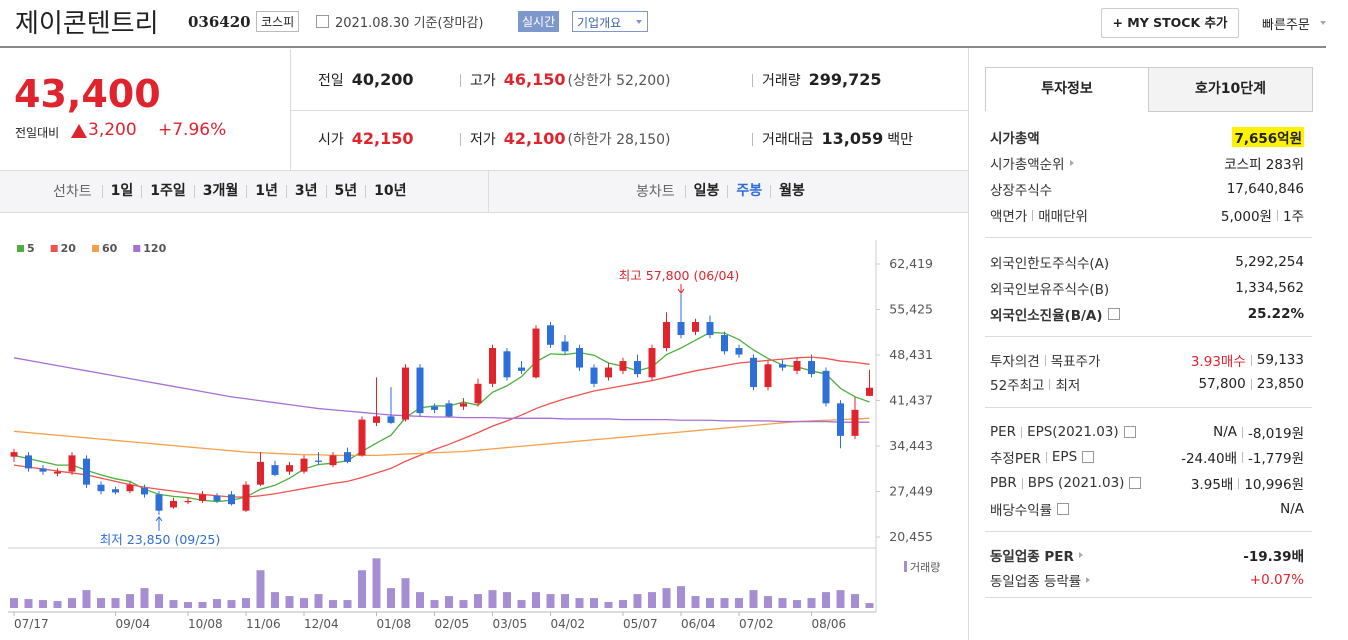  Describe the element at coordinates (905, 566) in the screenshot. I see `volume-legend-swatch` at that location.